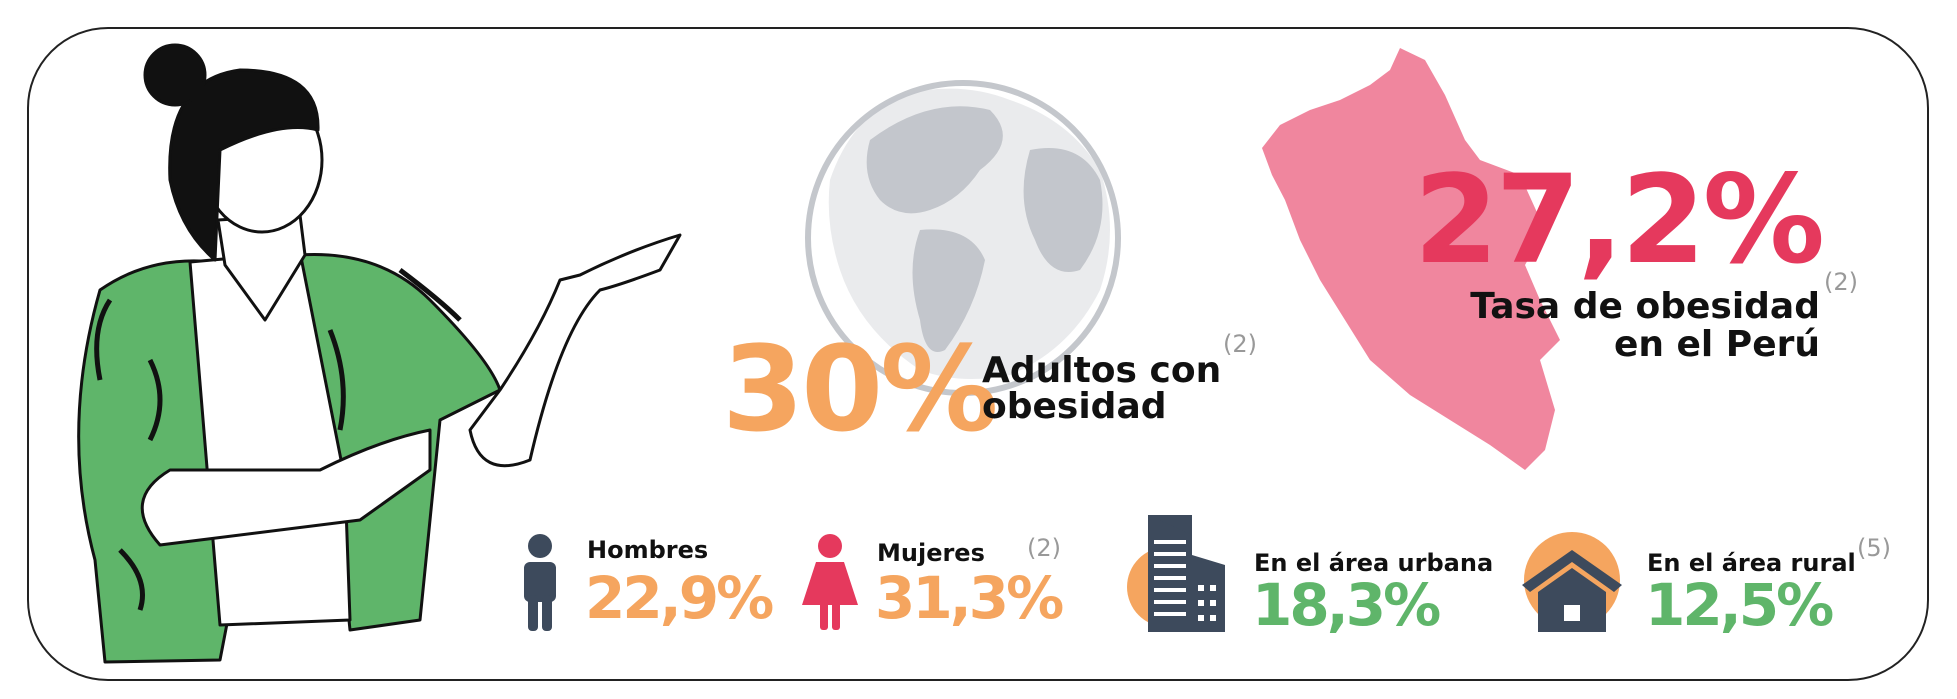 The image size is (1957, 699). Describe the element at coordinates (540, 582) in the screenshot. I see `man-icon` at that location.